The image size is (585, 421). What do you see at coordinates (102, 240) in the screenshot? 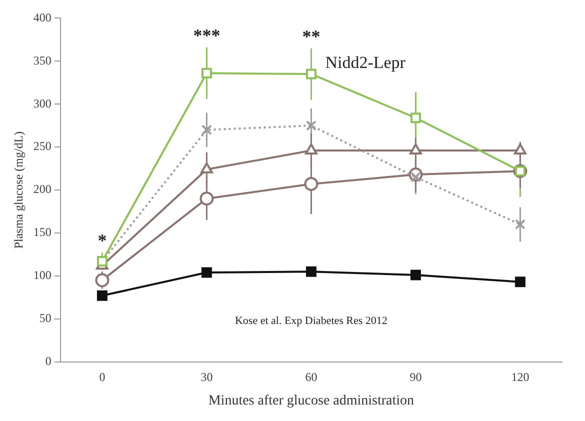
I see `annotation: *` at bounding box center [102, 240].